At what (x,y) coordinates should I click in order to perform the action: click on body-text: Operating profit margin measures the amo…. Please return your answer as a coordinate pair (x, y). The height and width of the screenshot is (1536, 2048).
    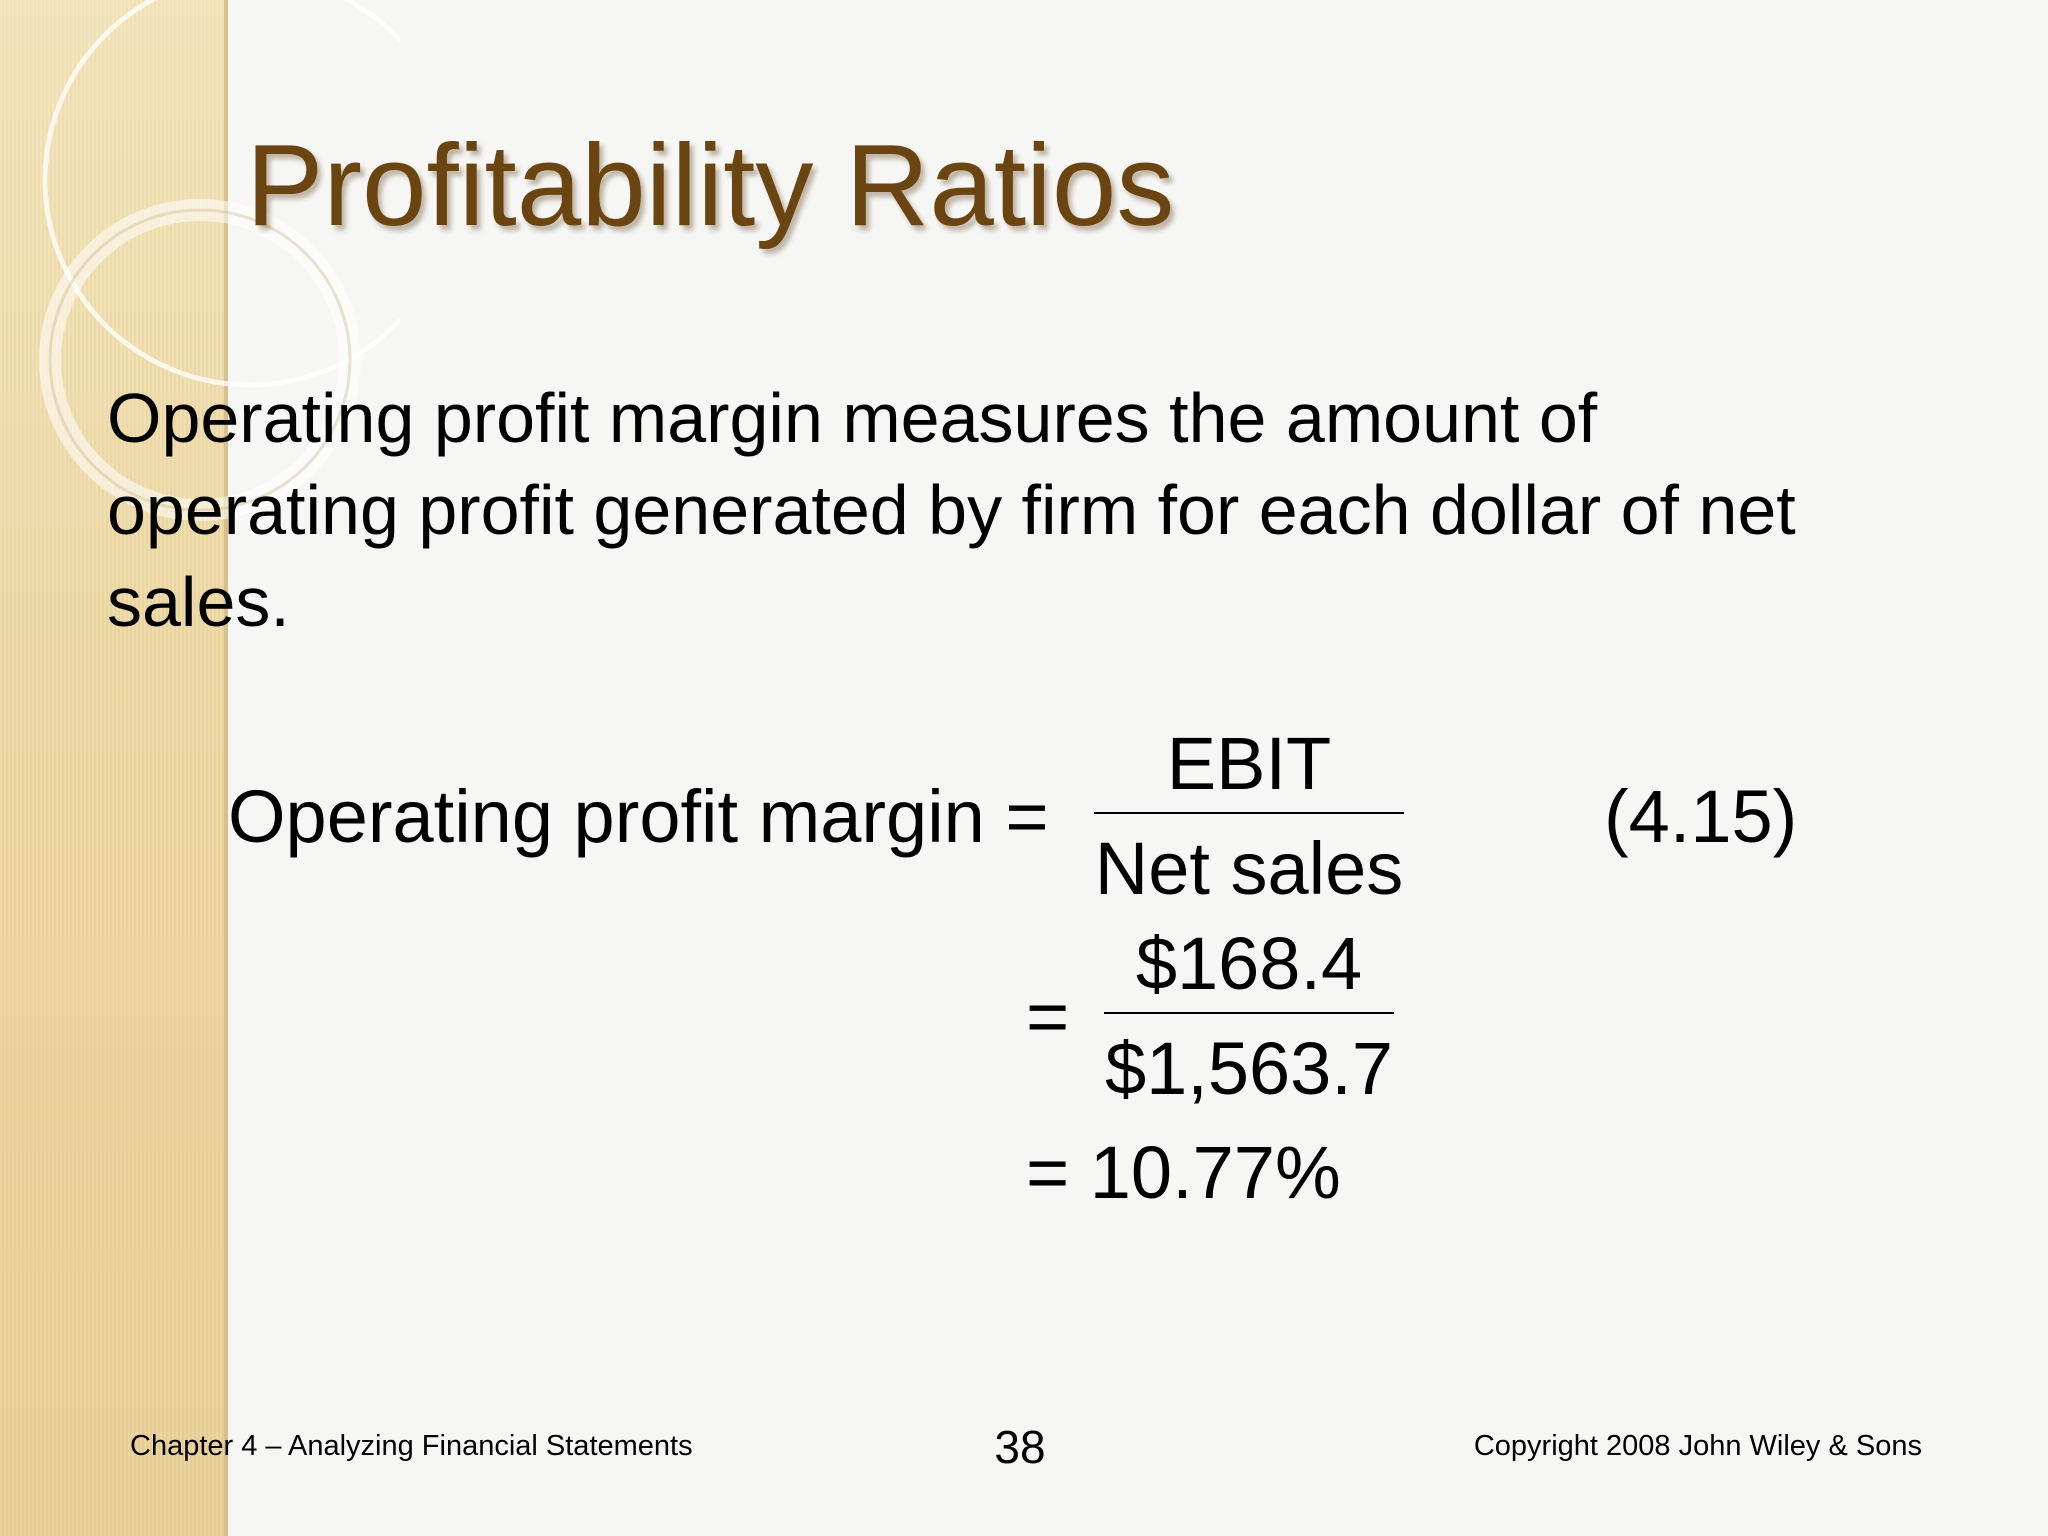
    Looking at the image, I should click on (951, 510).